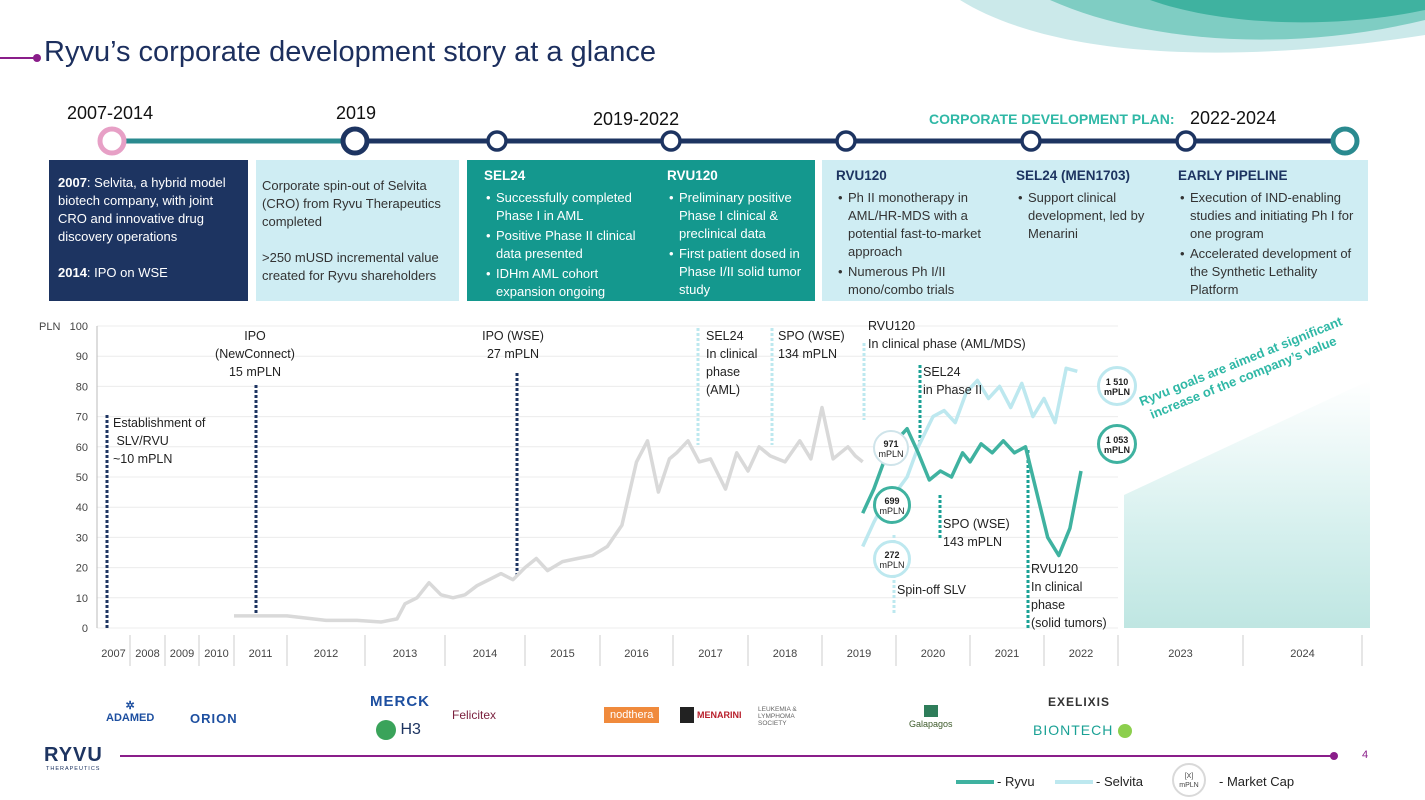  What do you see at coordinates (485, 654) in the screenshot?
I see `x-tick-label: 2014` at bounding box center [485, 654].